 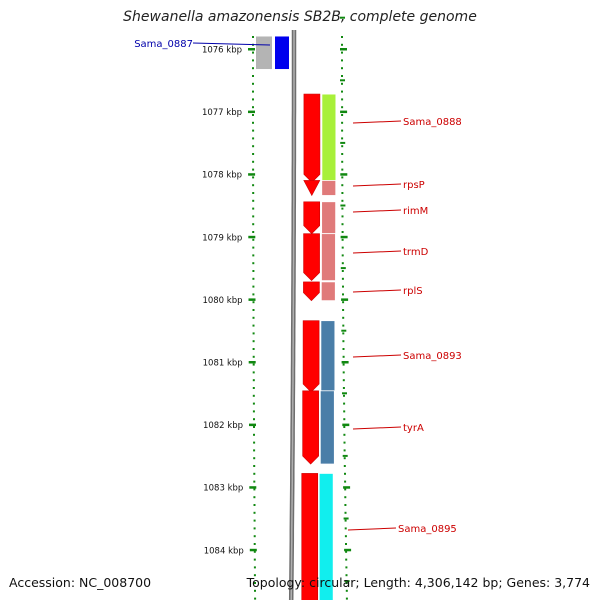 I want to click on gene-label-rimm: rimM, so click(x=415, y=211).